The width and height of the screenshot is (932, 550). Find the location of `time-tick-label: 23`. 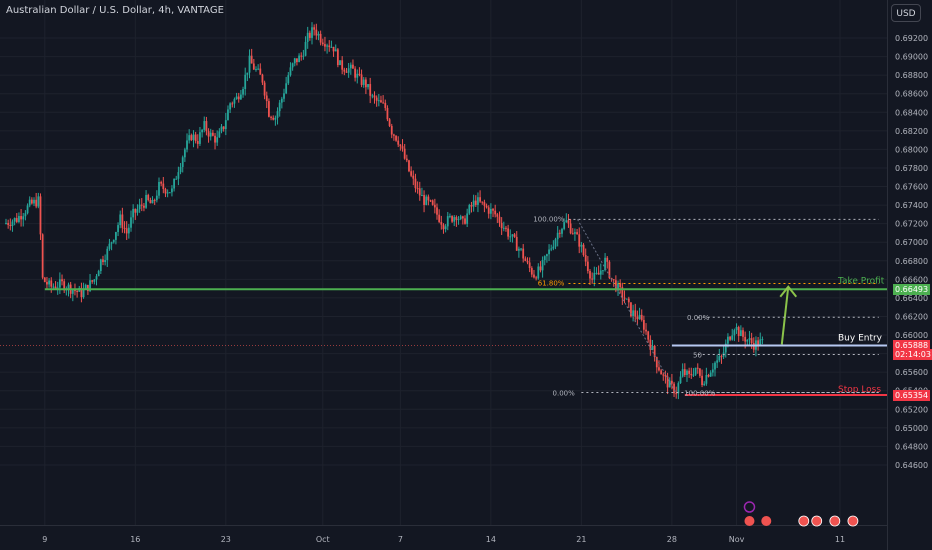

time-tick-label: 23 is located at coordinates (226, 539).